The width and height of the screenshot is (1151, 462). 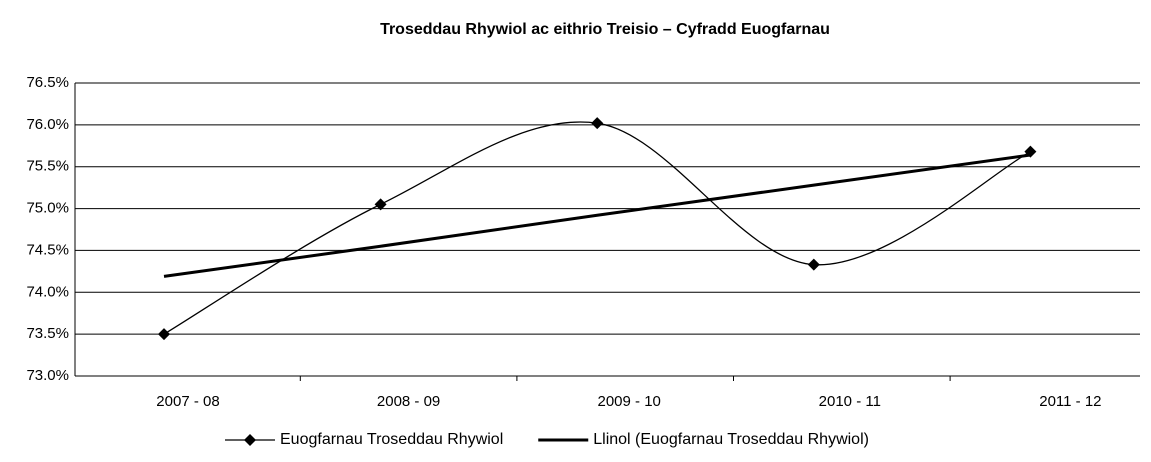 I want to click on legend-marker, so click(x=250, y=440).